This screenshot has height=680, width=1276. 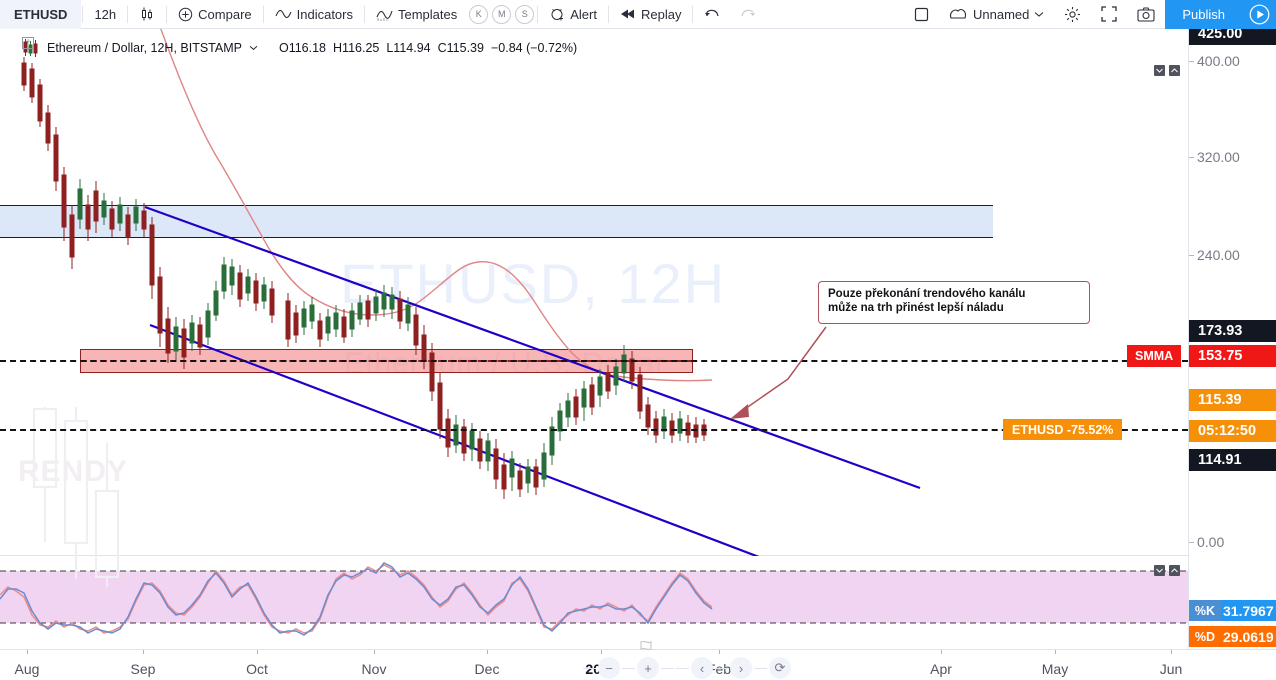 I want to click on price-pane-buttons, so click(x=1167, y=70).